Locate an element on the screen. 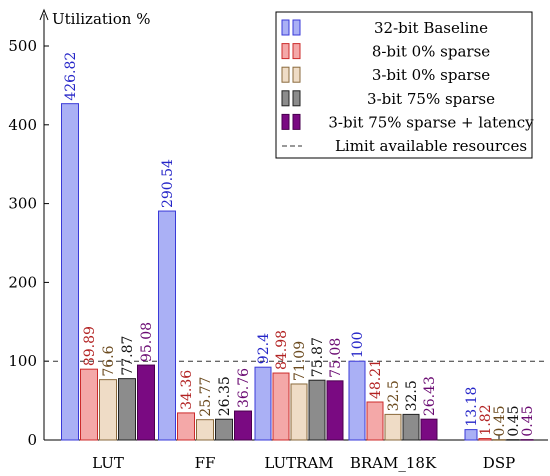 This screenshot has width=550, height=476. y-axis-arrow is located at coordinates (44, 14).